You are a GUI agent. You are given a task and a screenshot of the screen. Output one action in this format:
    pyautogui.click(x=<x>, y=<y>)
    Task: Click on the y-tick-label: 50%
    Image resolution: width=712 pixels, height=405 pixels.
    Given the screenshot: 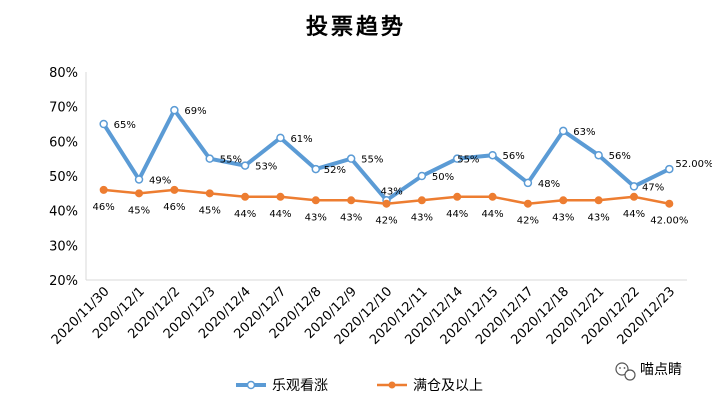 What is the action you would take?
    pyautogui.click(x=63, y=177)
    